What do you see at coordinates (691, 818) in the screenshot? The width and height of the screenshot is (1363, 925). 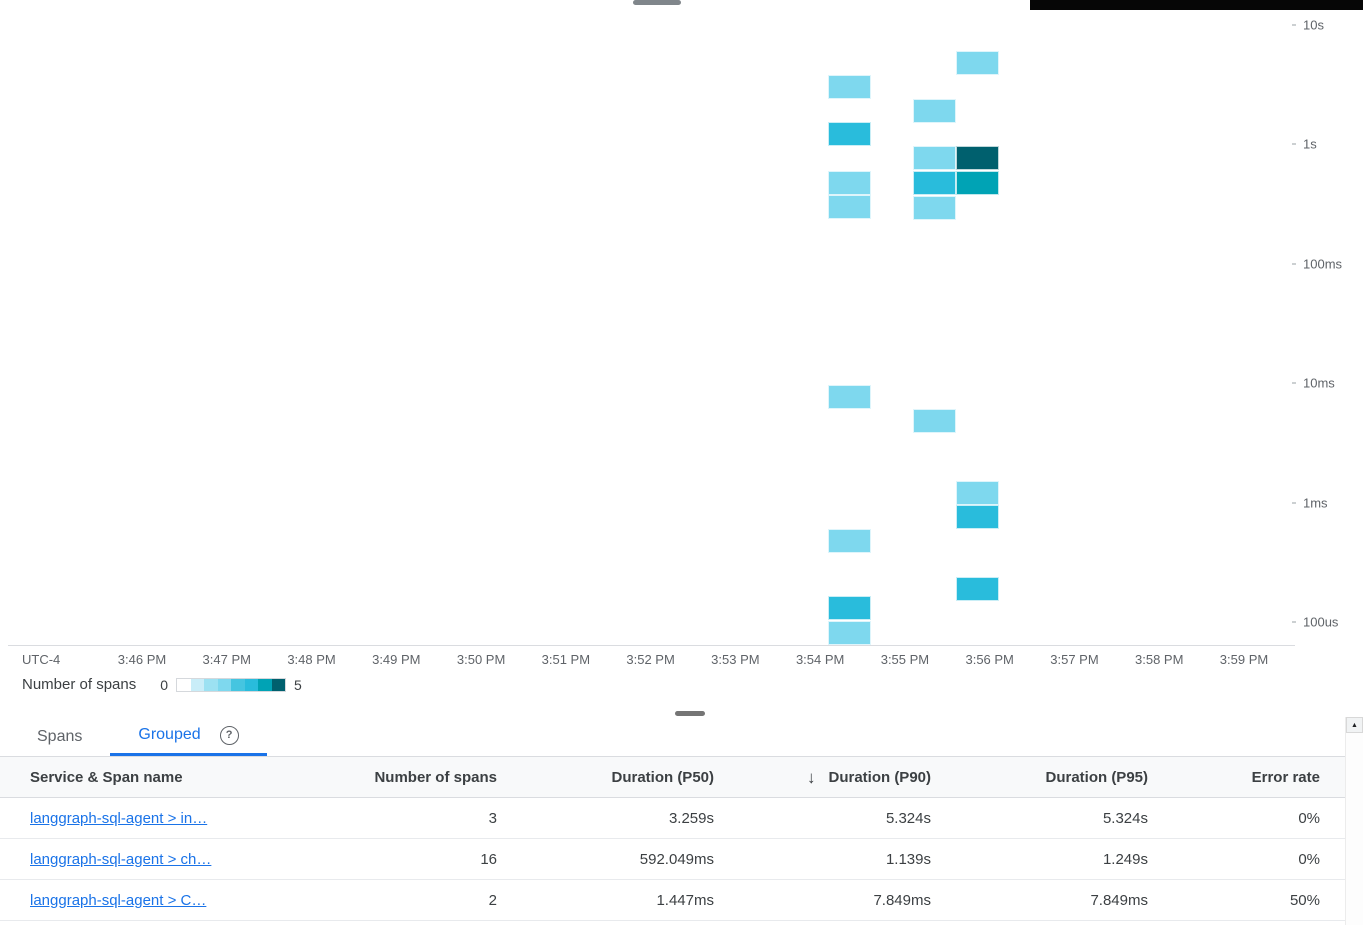 I see `duration-p50-value: 3.259s` at bounding box center [691, 818].